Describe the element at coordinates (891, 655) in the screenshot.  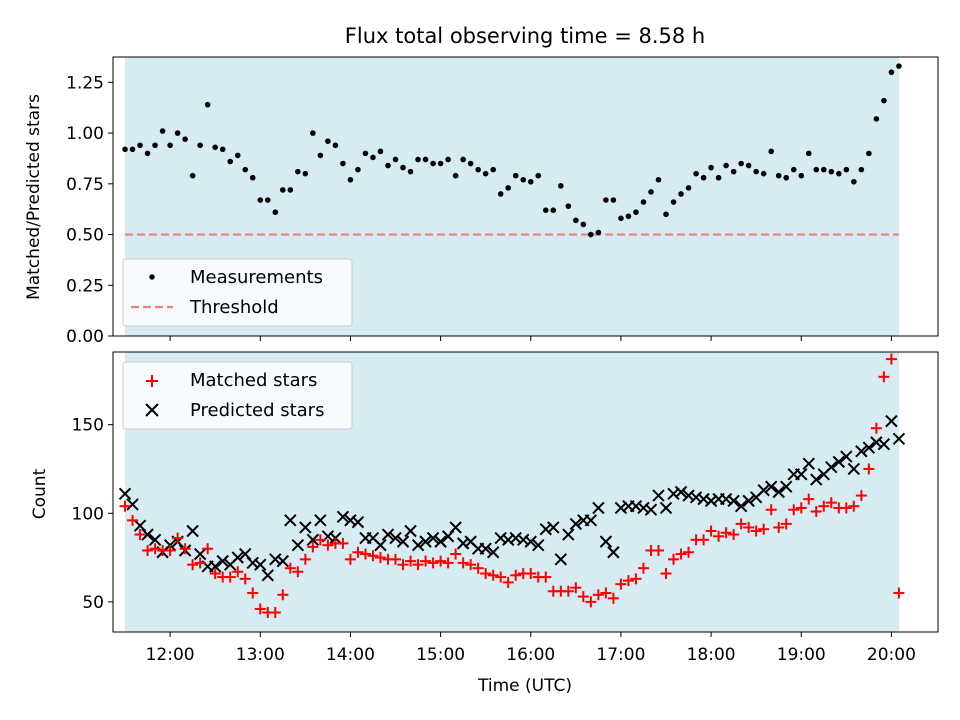
I see `x-tick-label: 20:00` at that location.